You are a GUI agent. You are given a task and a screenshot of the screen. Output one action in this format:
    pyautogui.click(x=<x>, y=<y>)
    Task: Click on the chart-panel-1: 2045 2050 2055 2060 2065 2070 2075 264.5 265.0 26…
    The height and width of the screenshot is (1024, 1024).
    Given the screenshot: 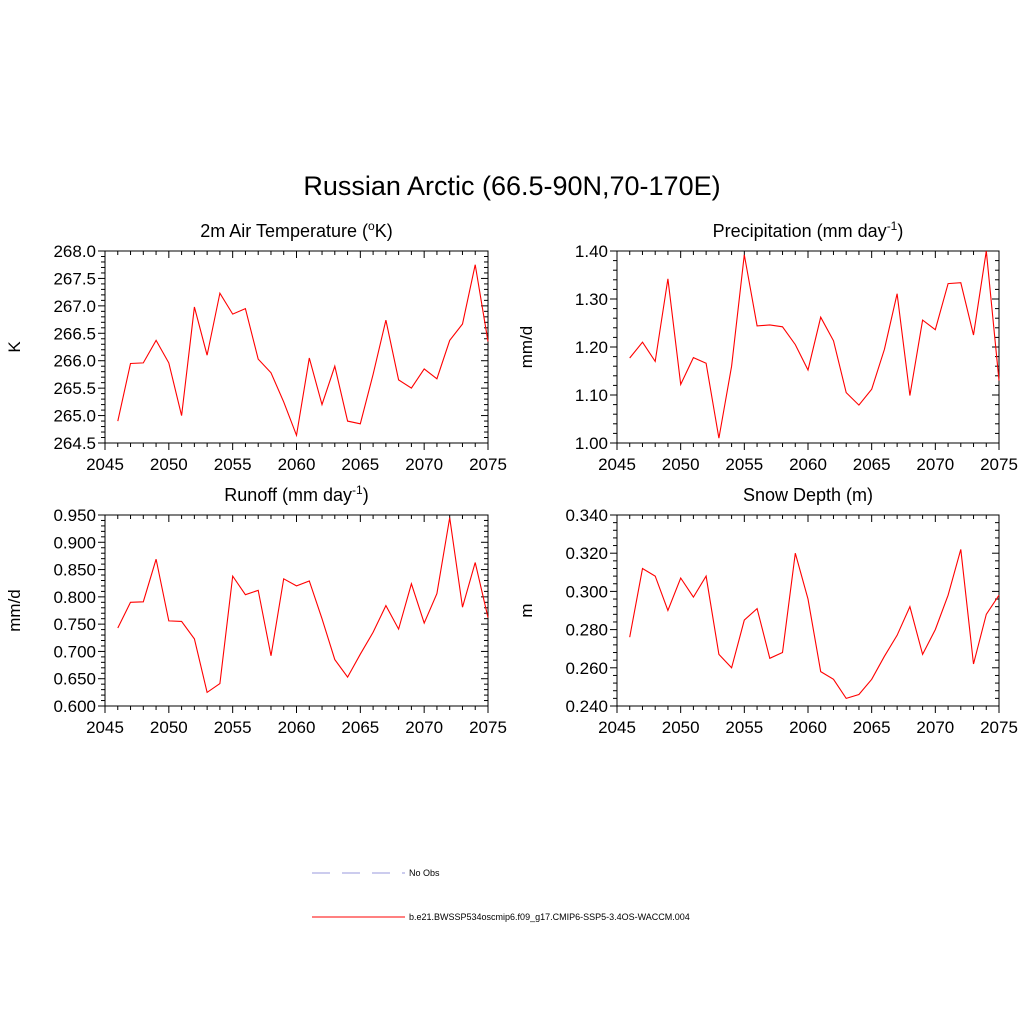 What is the action you would take?
    pyautogui.click(x=256, y=346)
    